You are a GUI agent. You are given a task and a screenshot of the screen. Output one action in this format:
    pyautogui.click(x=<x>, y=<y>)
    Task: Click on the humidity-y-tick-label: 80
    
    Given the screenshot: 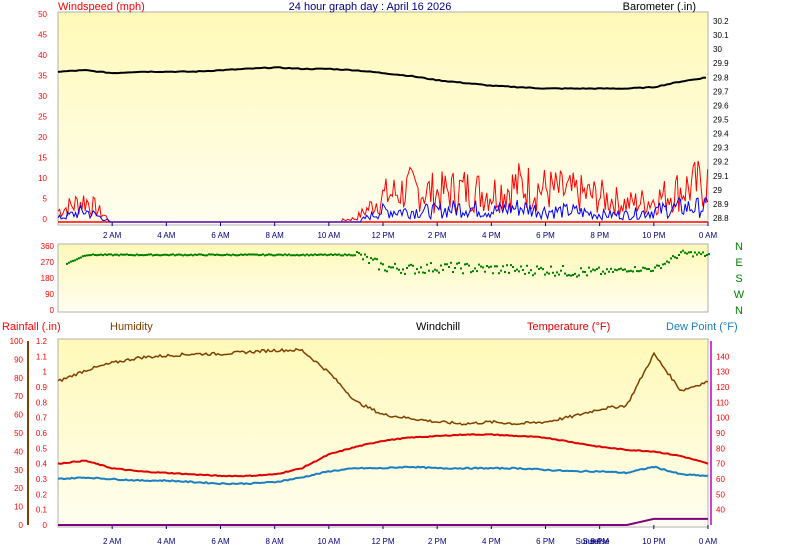 What is the action you would take?
    pyautogui.click(x=18, y=378)
    